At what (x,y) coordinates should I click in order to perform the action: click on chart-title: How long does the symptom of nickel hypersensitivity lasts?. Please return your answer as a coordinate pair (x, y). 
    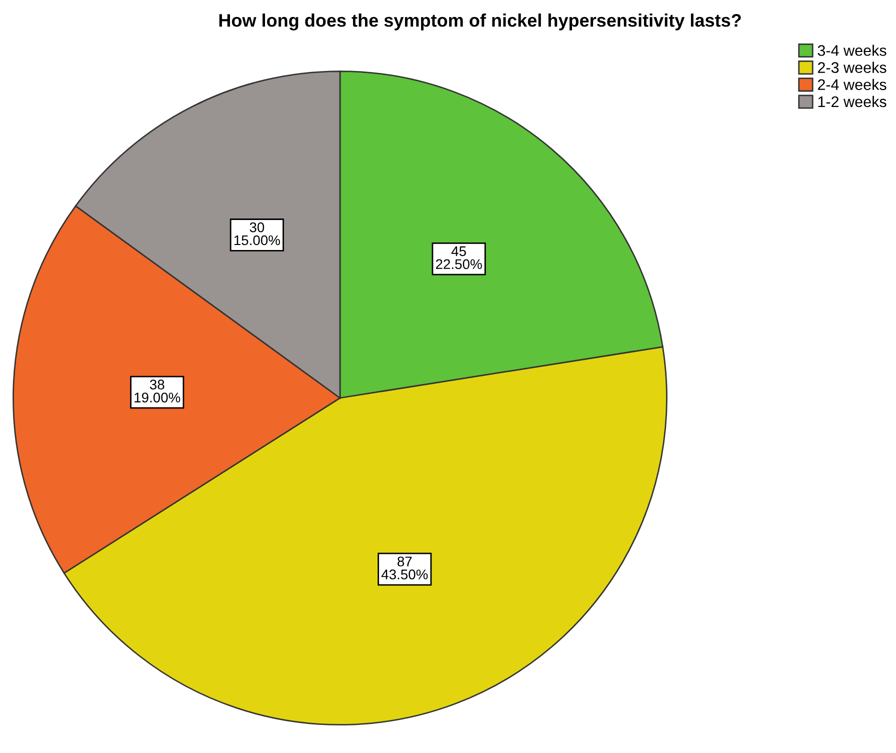
    Looking at the image, I should click on (480, 22).